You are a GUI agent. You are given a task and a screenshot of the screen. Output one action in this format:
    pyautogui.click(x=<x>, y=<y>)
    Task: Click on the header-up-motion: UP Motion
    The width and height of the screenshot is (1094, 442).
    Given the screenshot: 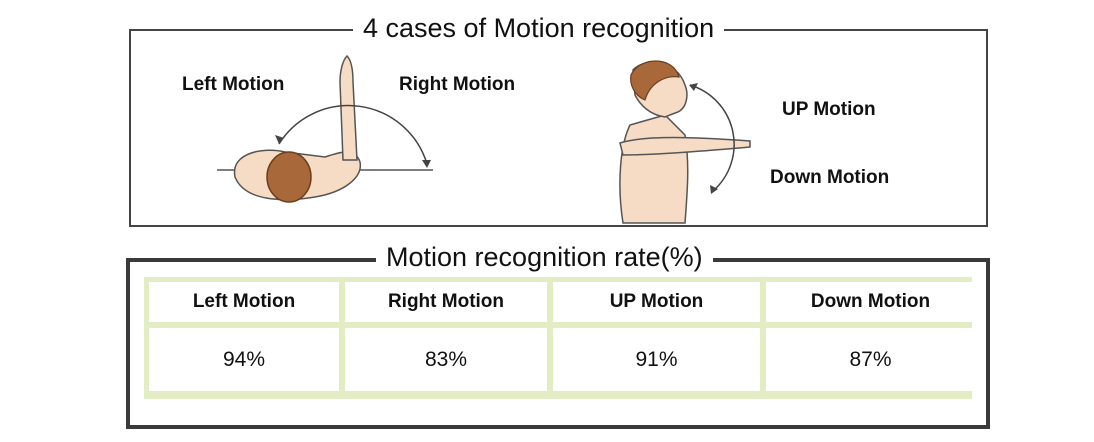 What is the action you would take?
    pyautogui.click(x=656, y=302)
    